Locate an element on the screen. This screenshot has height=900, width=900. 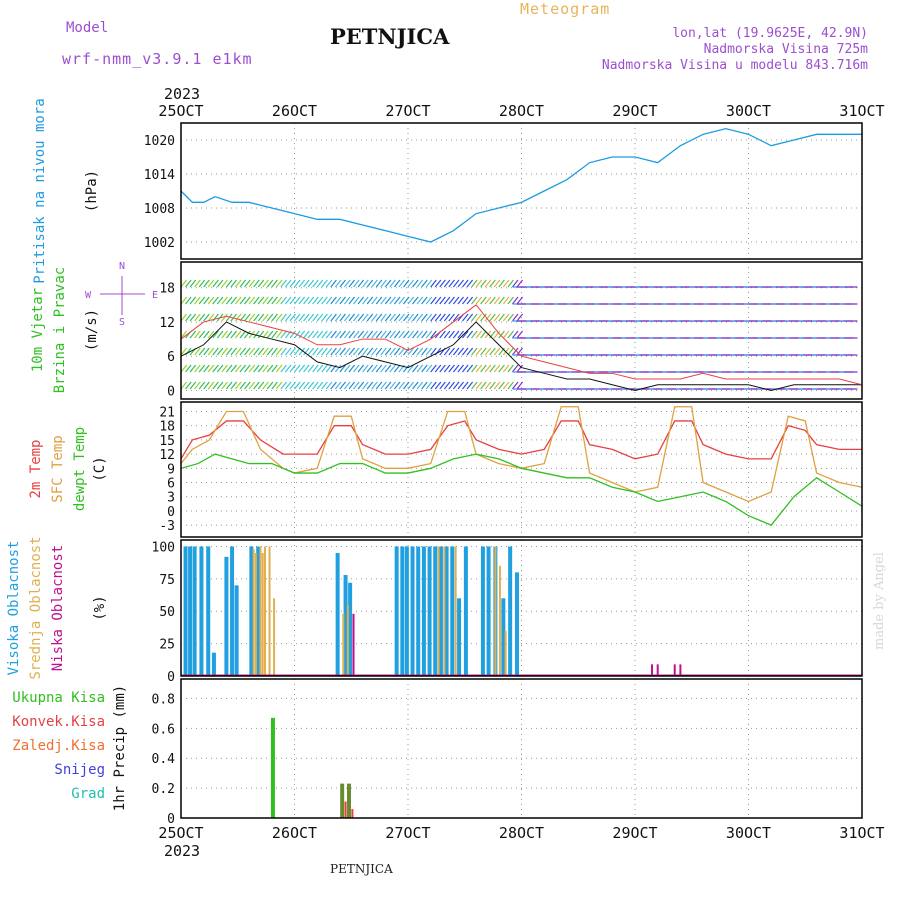
wind-axis-sublabel: Brzina i Pravac is located at coordinates (60, 330).